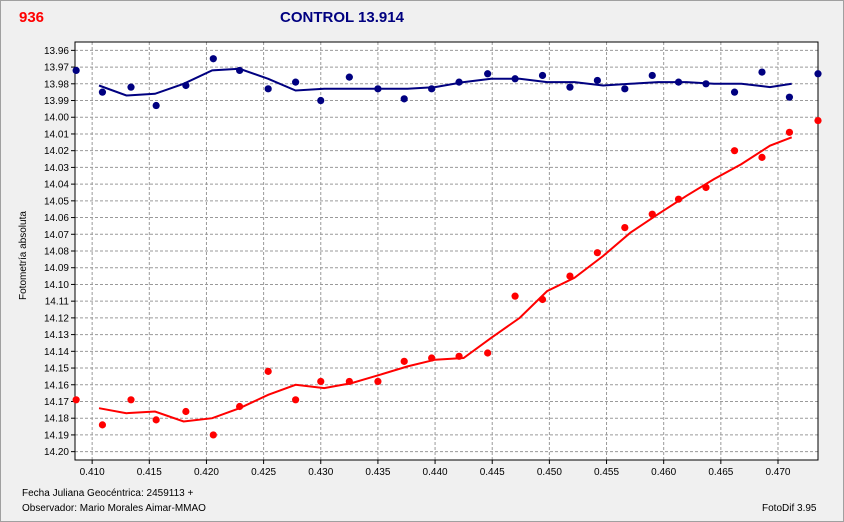 The image size is (844, 522). I want to click on x-tick-label: 0.415, so click(149, 472).